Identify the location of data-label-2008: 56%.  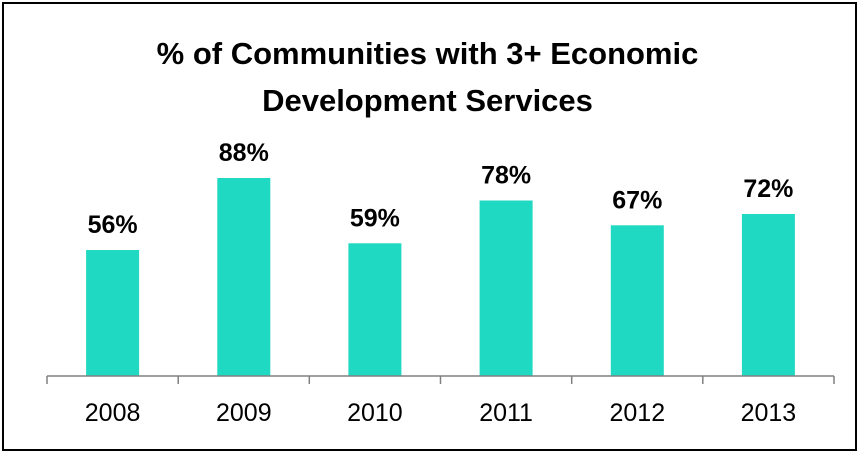
(113, 225).